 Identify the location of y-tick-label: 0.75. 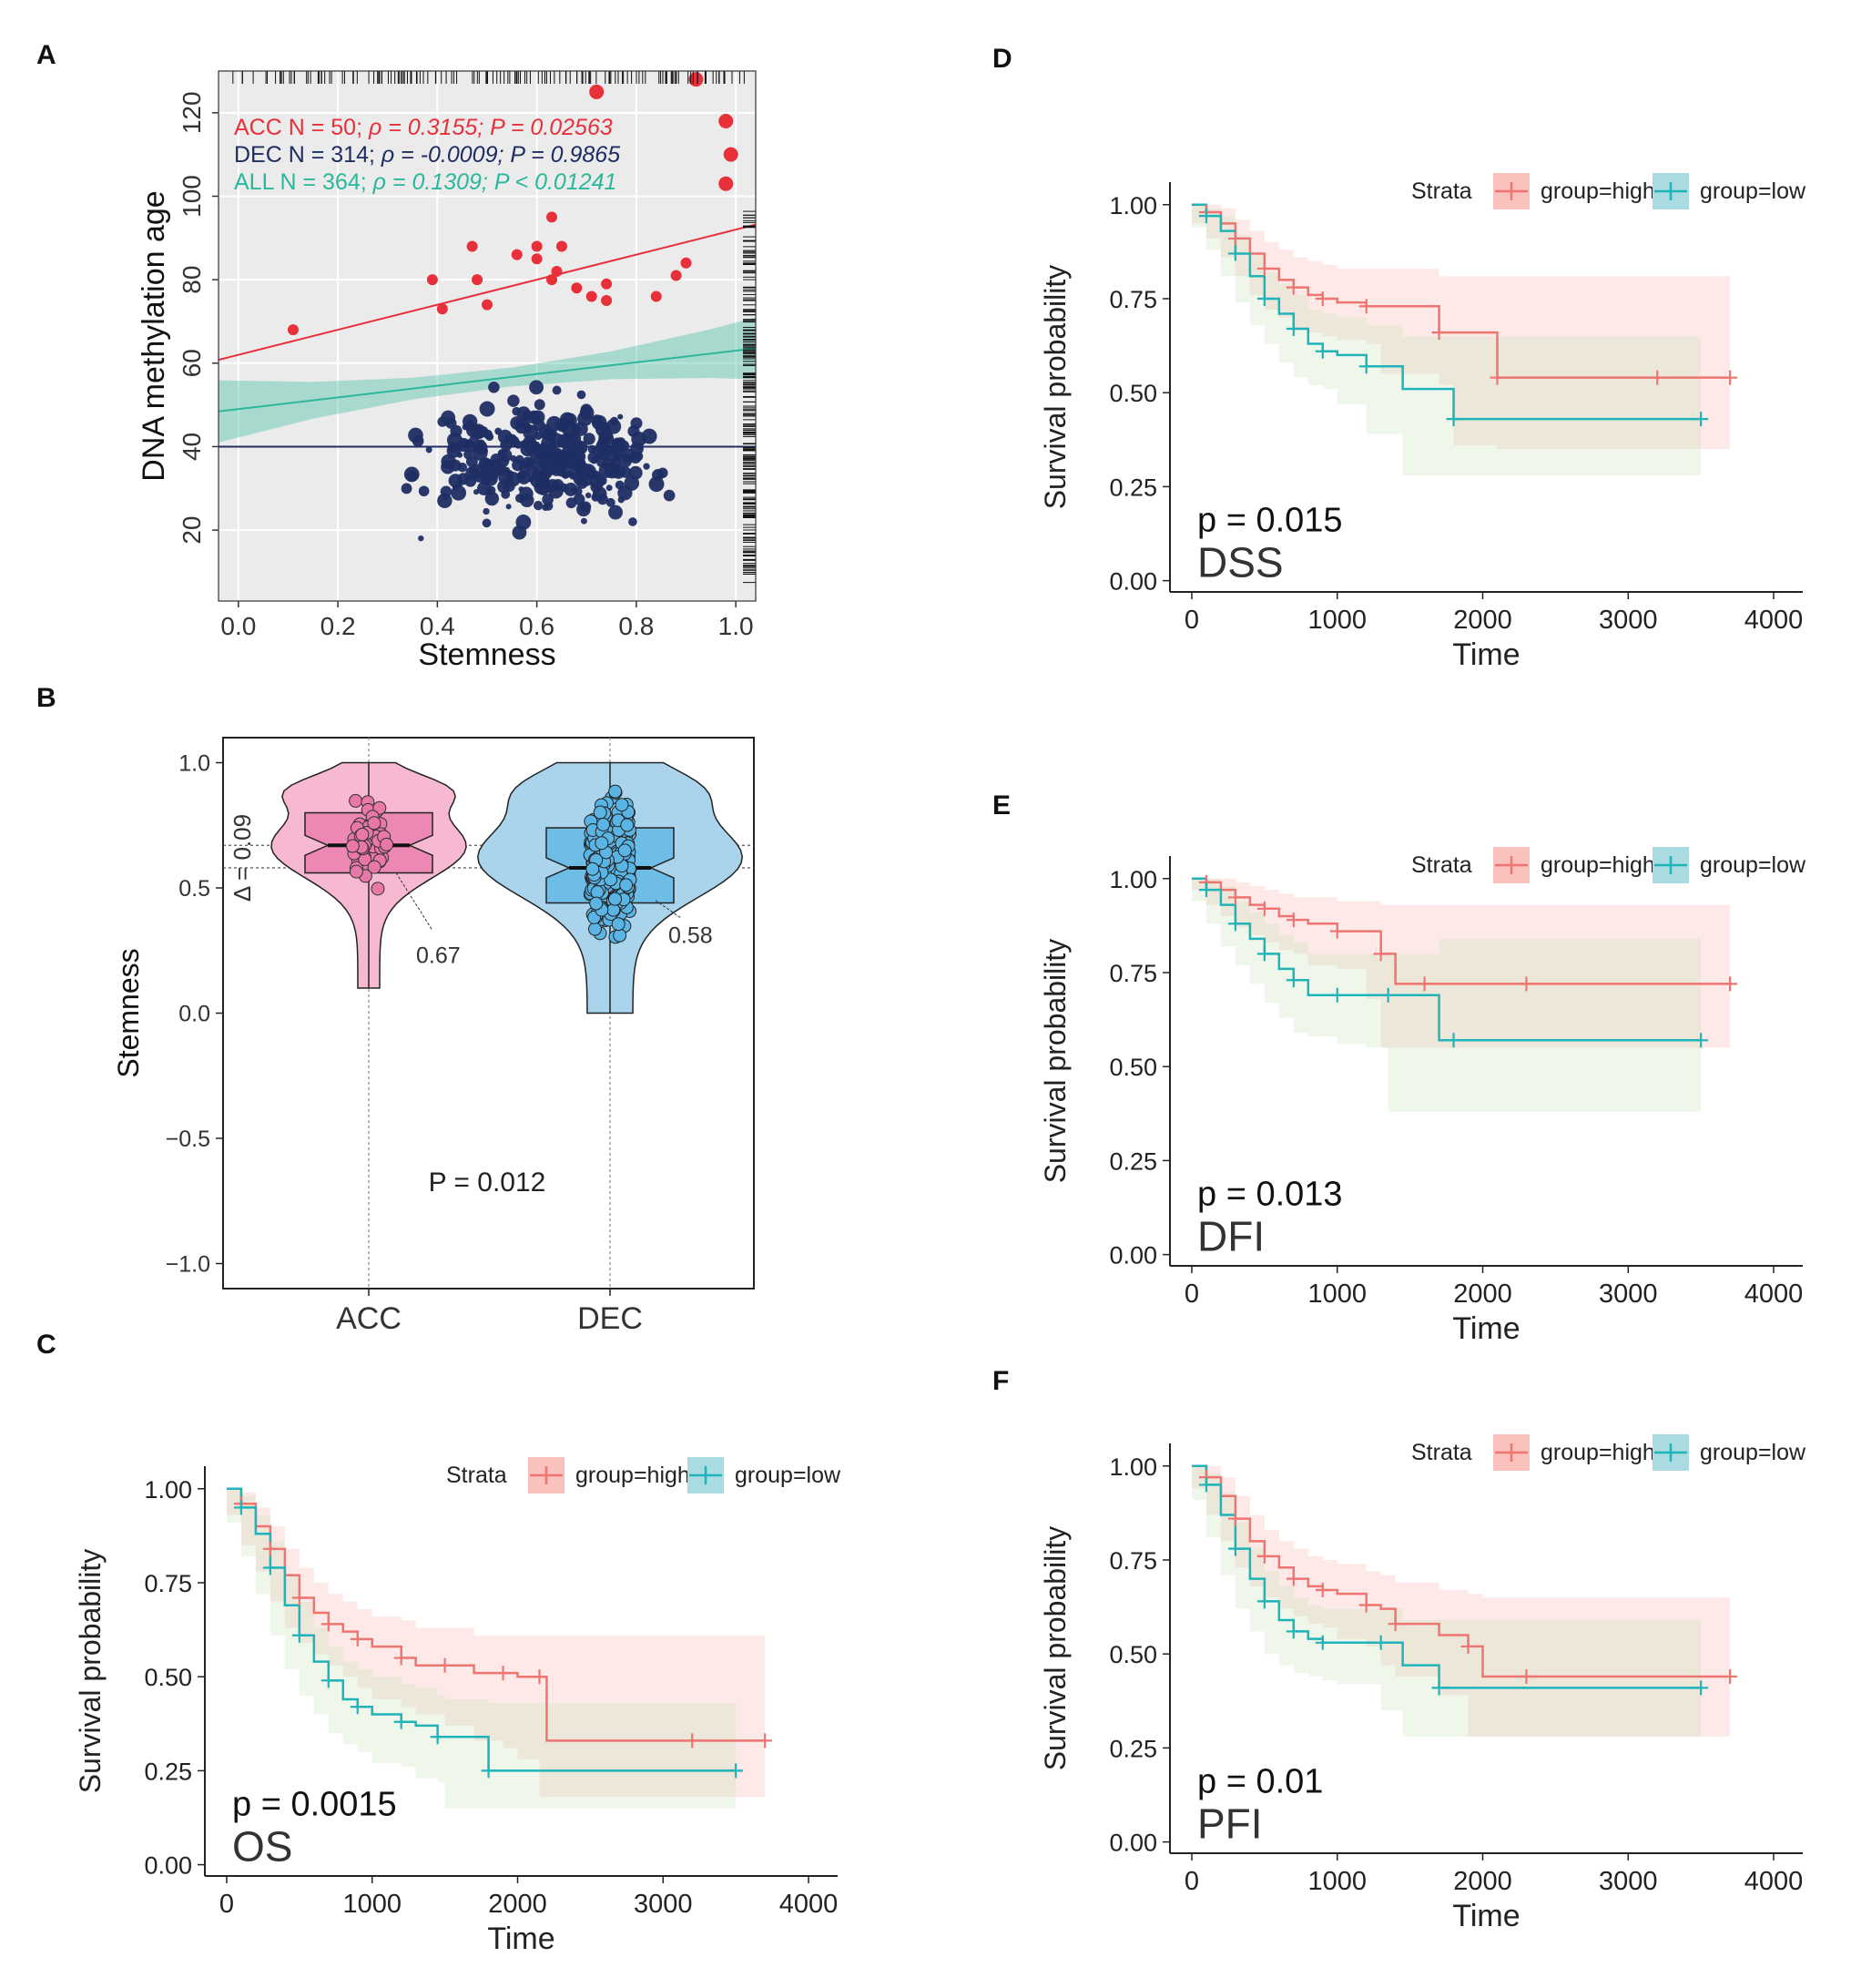
(1133, 974).